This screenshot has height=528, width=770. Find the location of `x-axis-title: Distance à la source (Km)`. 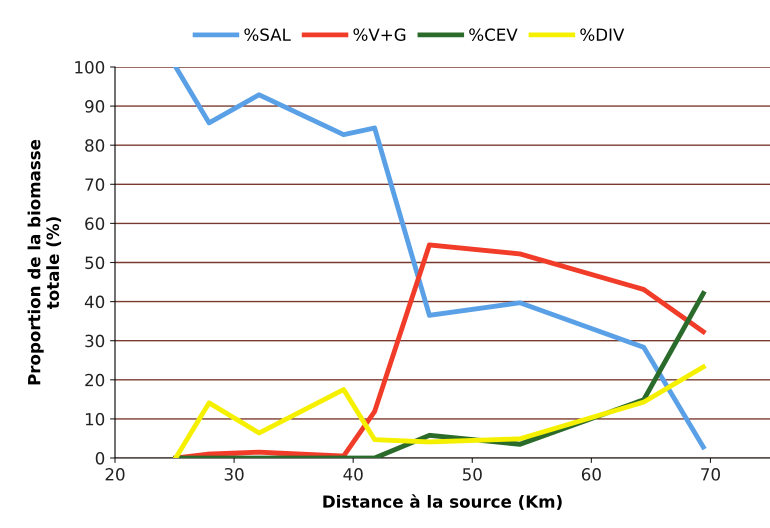

x-axis-title: Distance à la source (Km) is located at coordinates (442, 502).